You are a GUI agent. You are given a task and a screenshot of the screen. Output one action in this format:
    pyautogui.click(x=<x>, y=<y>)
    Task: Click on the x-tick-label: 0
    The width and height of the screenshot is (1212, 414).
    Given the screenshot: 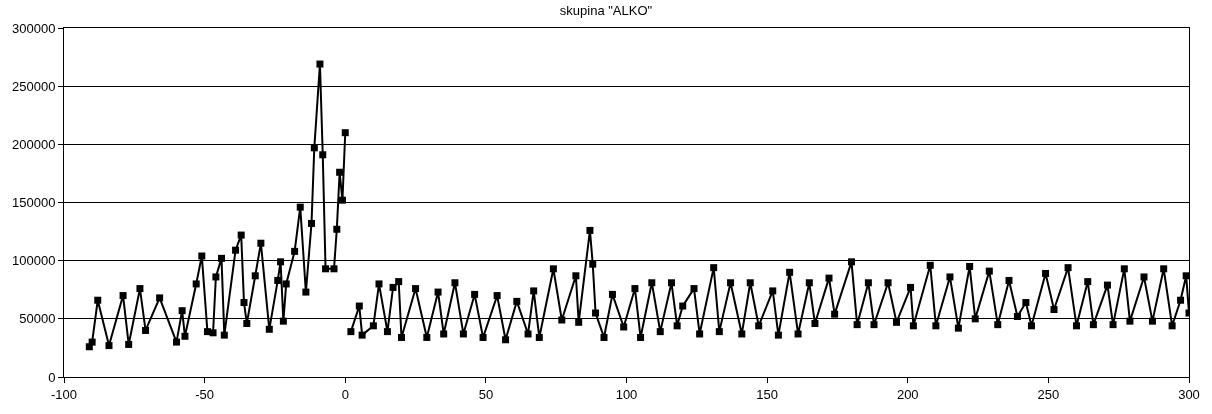 What is the action you would take?
    pyautogui.click(x=345, y=394)
    